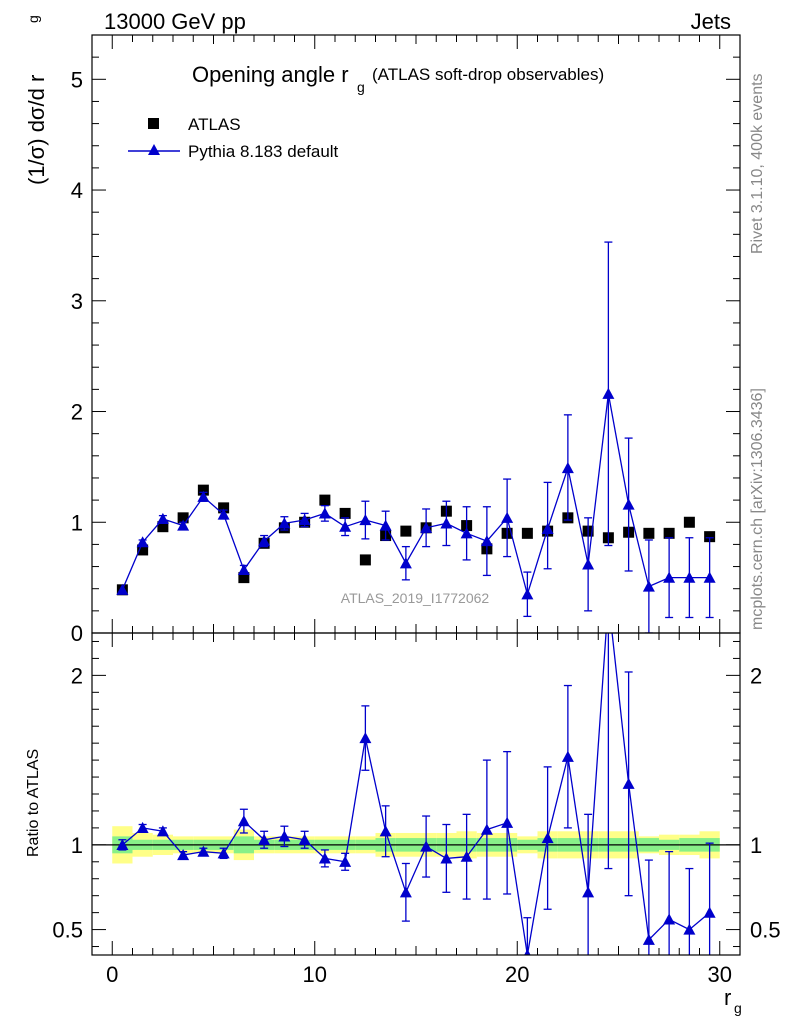 This screenshot has height=1024, width=786. What do you see at coordinates (727, 997) in the screenshot?
I see `xlabel: r` at bounding box center [727, 997].